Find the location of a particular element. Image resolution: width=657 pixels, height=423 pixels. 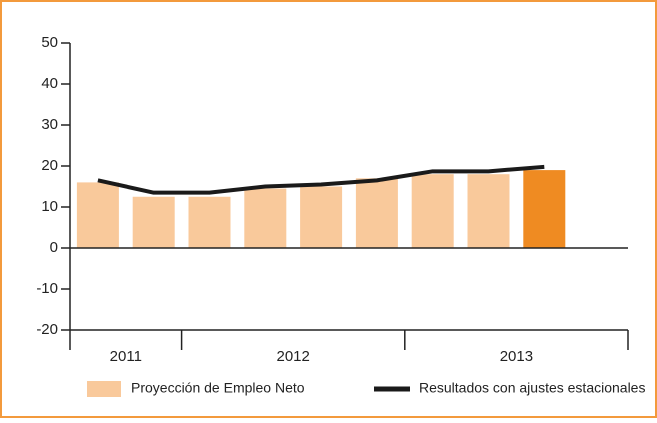

x-group-label: 2013 is located at coordinates (516, 356).